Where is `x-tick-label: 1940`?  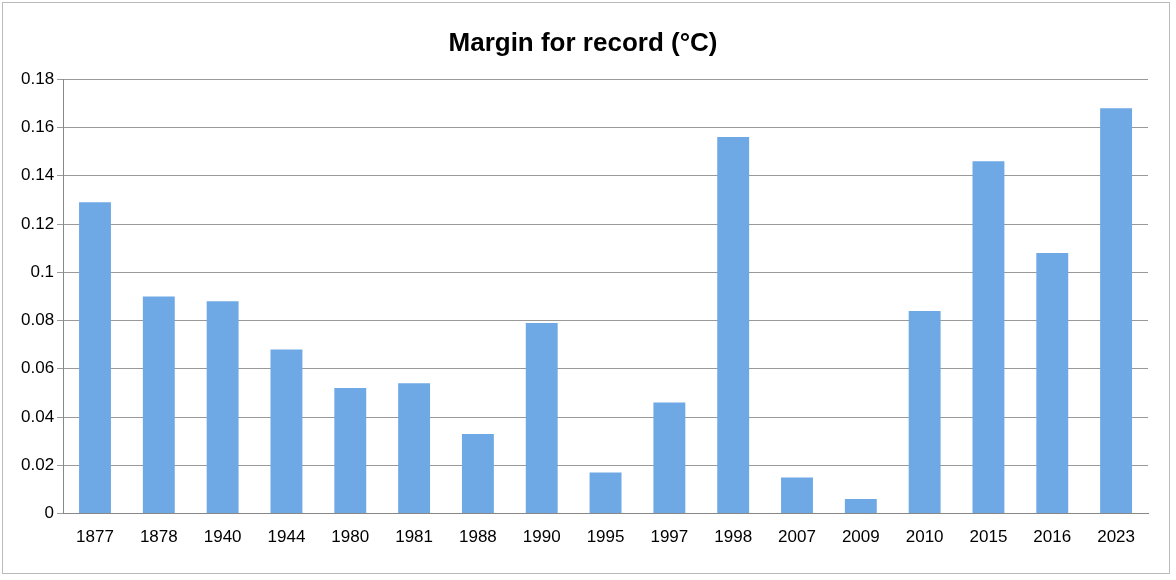 x-tick-label: 1940 is located at coordinates (222, 537).